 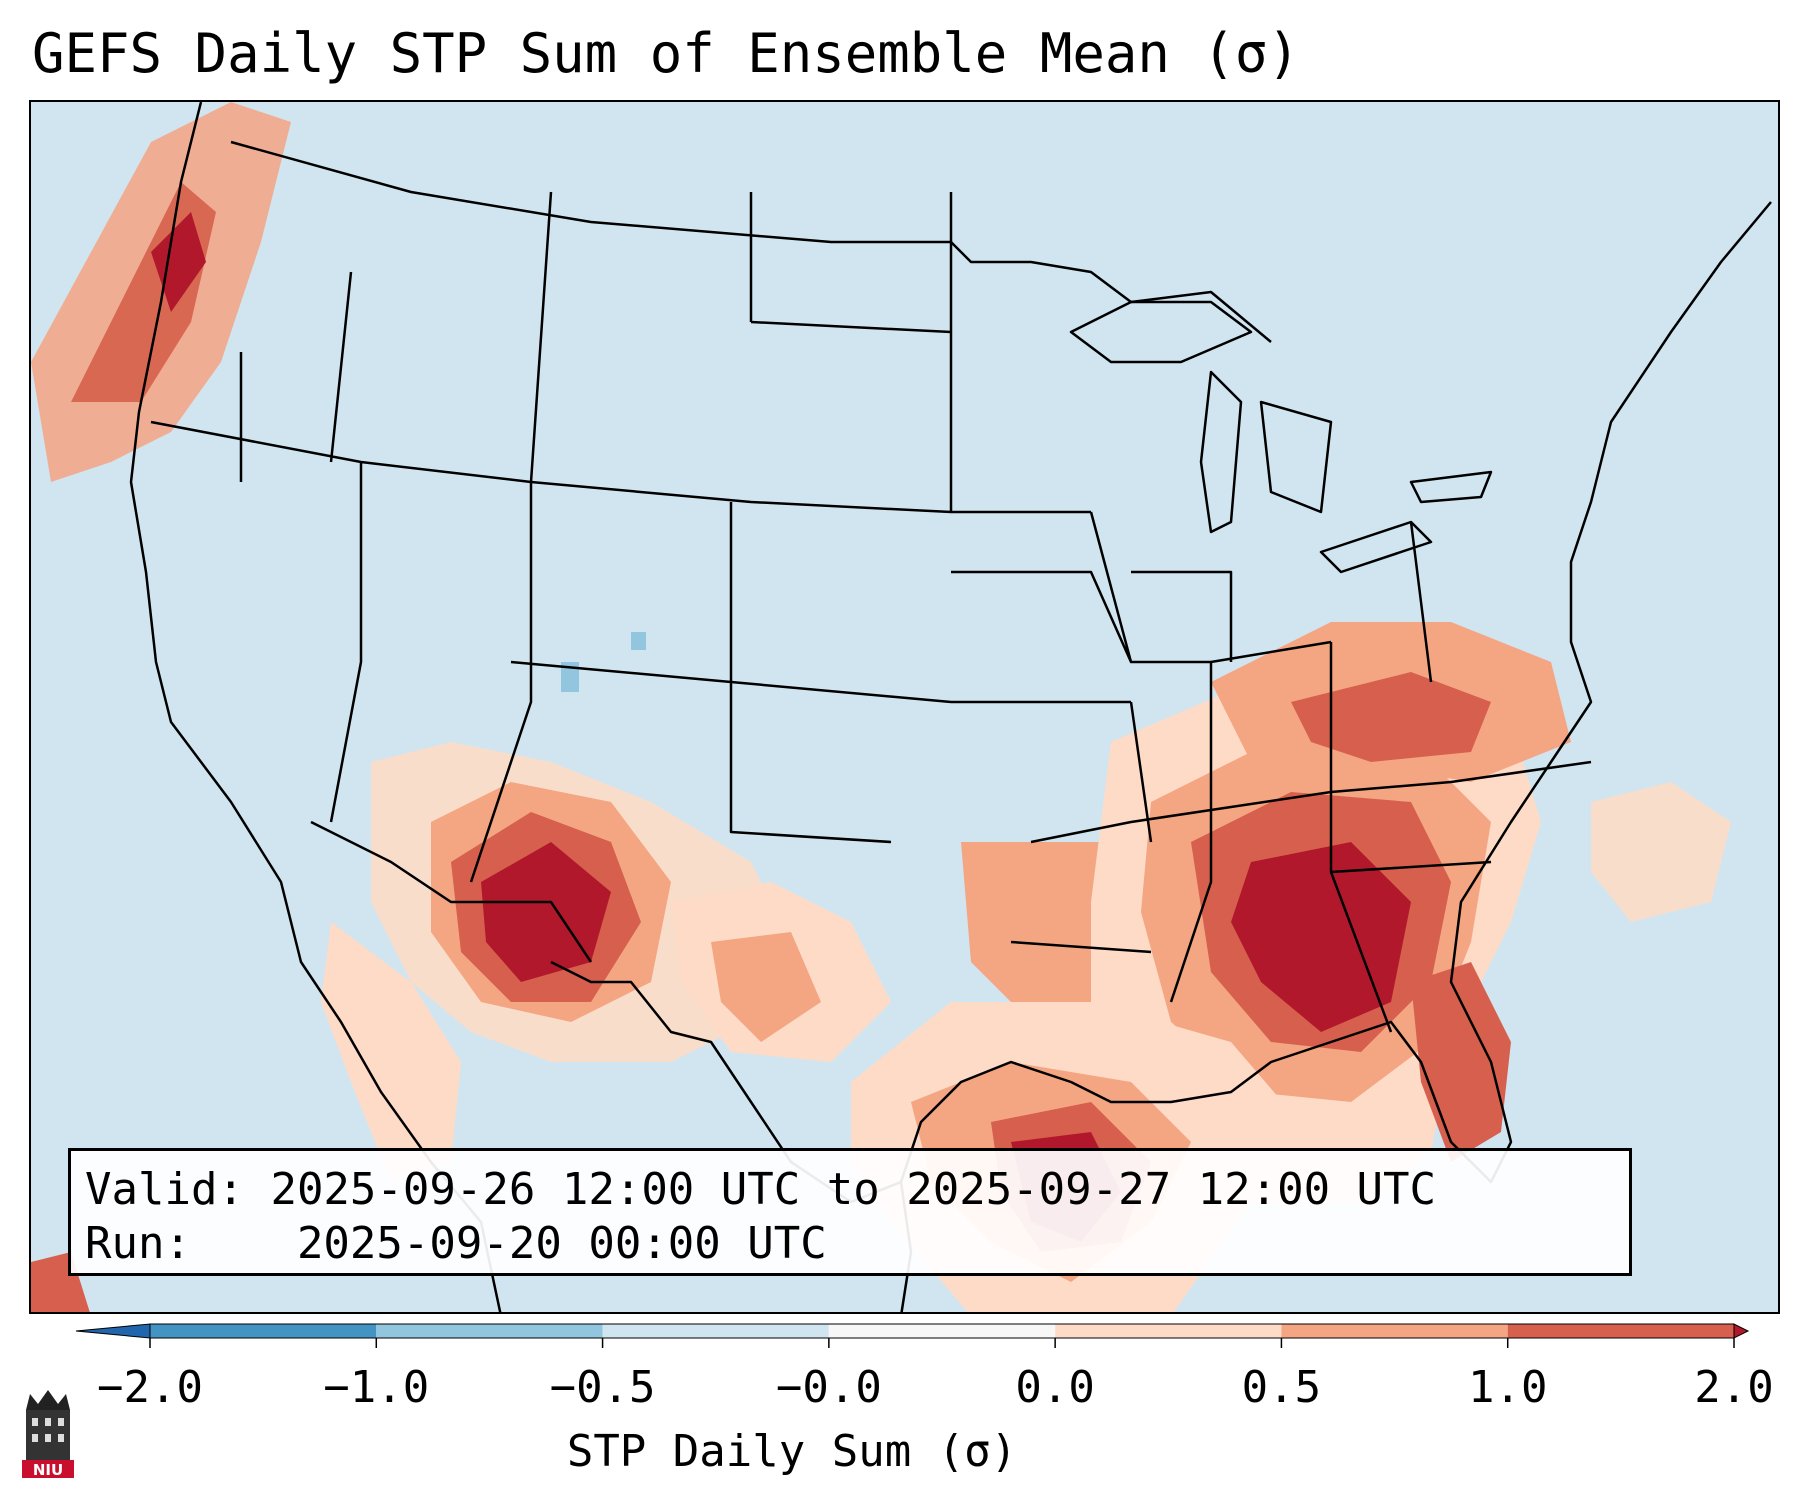 What do you see at coordinates (150, 1387) in the screenshot?
I see `colorbar-tick-label: −2.0` at bounding box center [150, 1387].